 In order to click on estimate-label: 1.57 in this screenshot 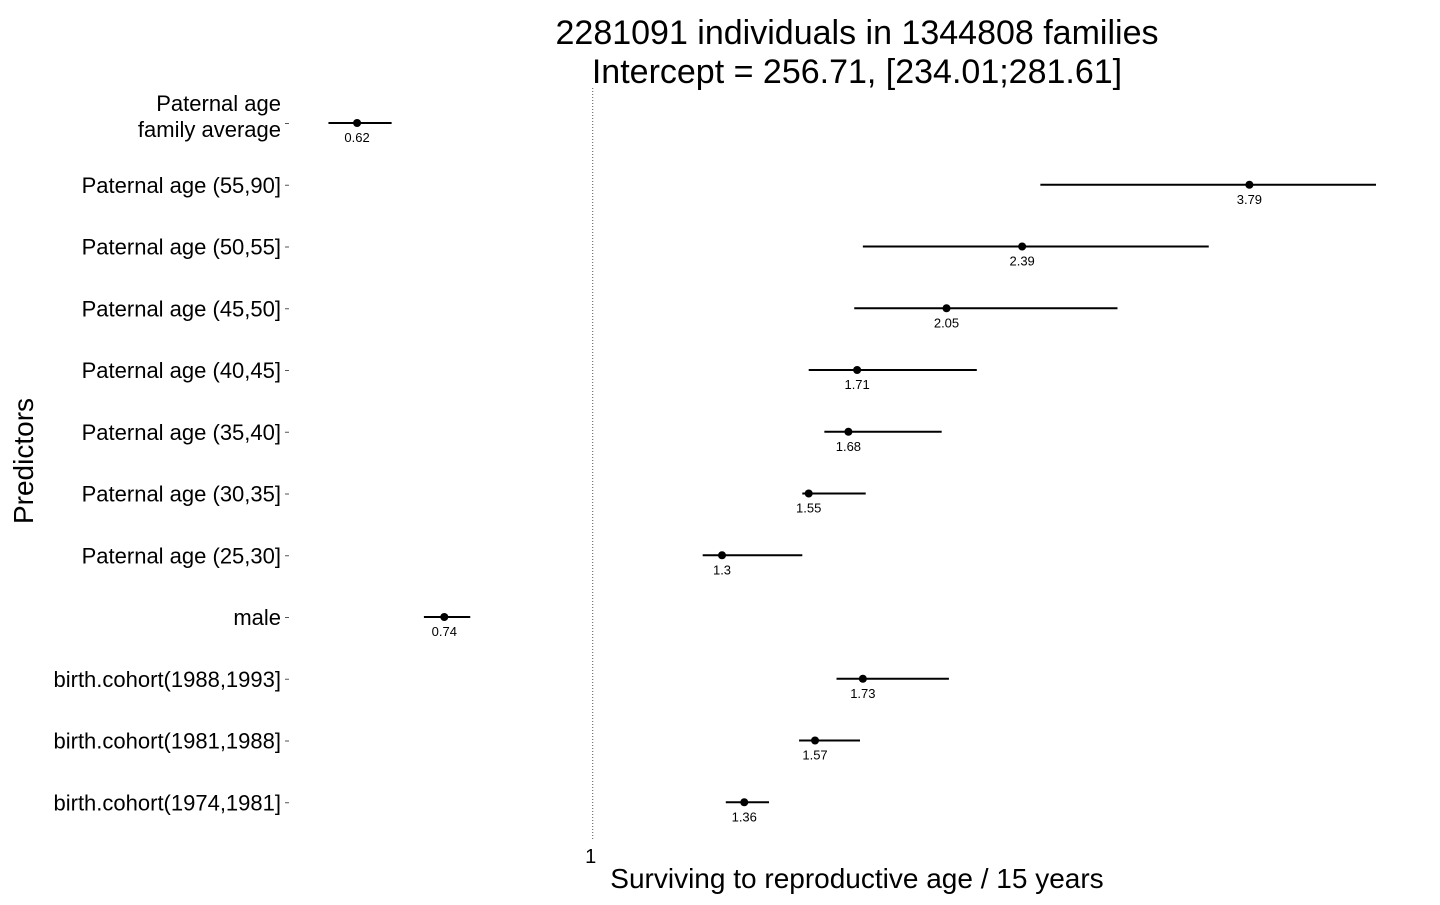, I will do `click(814, 755)`.